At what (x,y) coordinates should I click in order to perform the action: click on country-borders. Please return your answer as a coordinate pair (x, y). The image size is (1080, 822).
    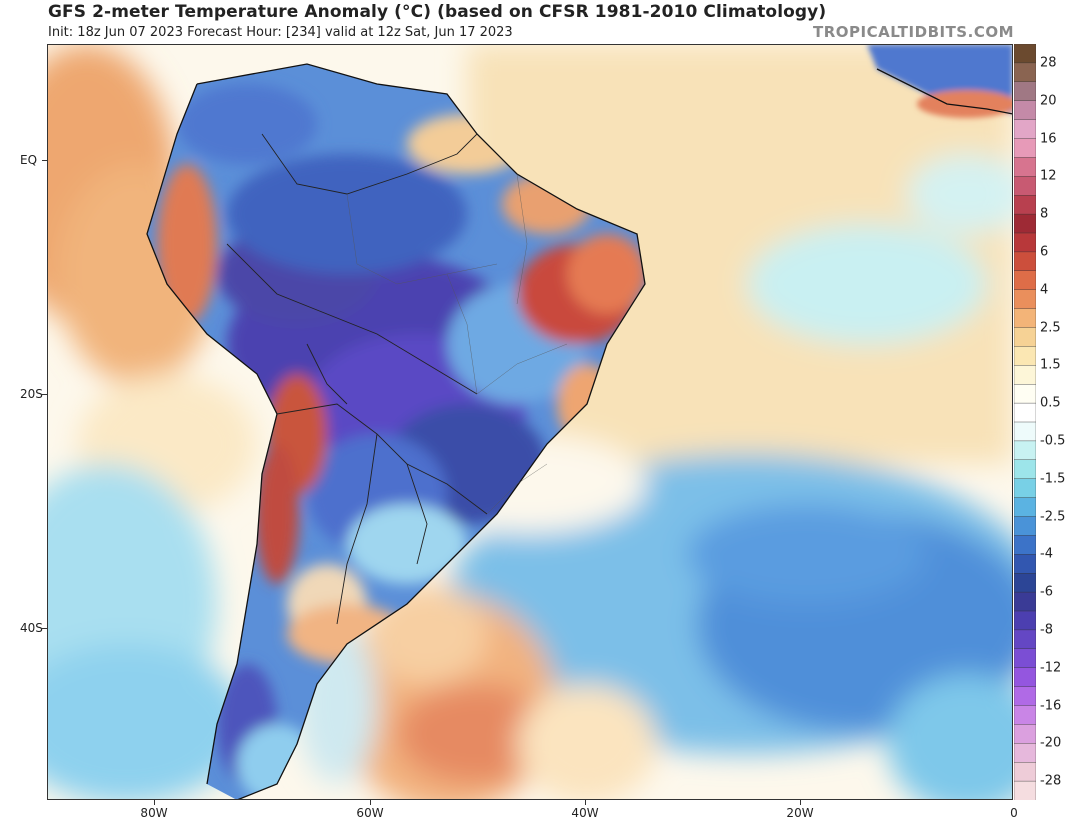
    Looking at the image, I should click on (357, 379).